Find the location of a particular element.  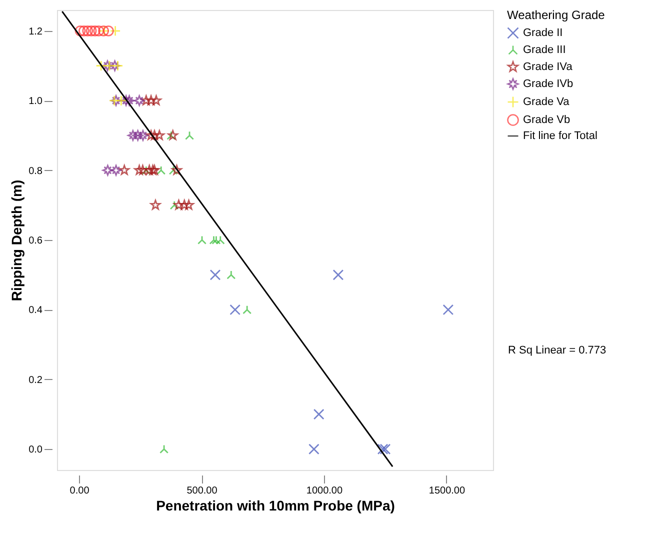

legend-label: Grade IVb is located at coordinates (548, 84).